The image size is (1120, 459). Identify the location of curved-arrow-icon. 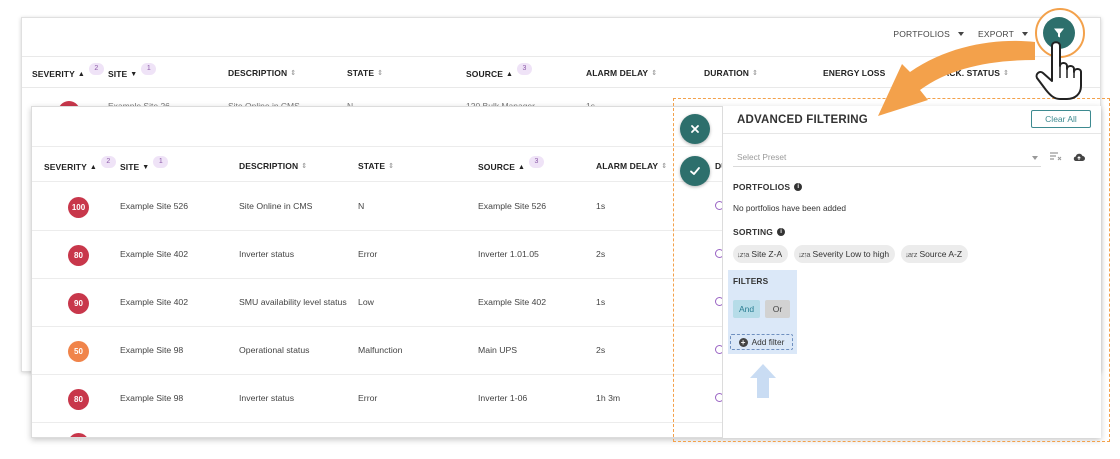
(956, 78).